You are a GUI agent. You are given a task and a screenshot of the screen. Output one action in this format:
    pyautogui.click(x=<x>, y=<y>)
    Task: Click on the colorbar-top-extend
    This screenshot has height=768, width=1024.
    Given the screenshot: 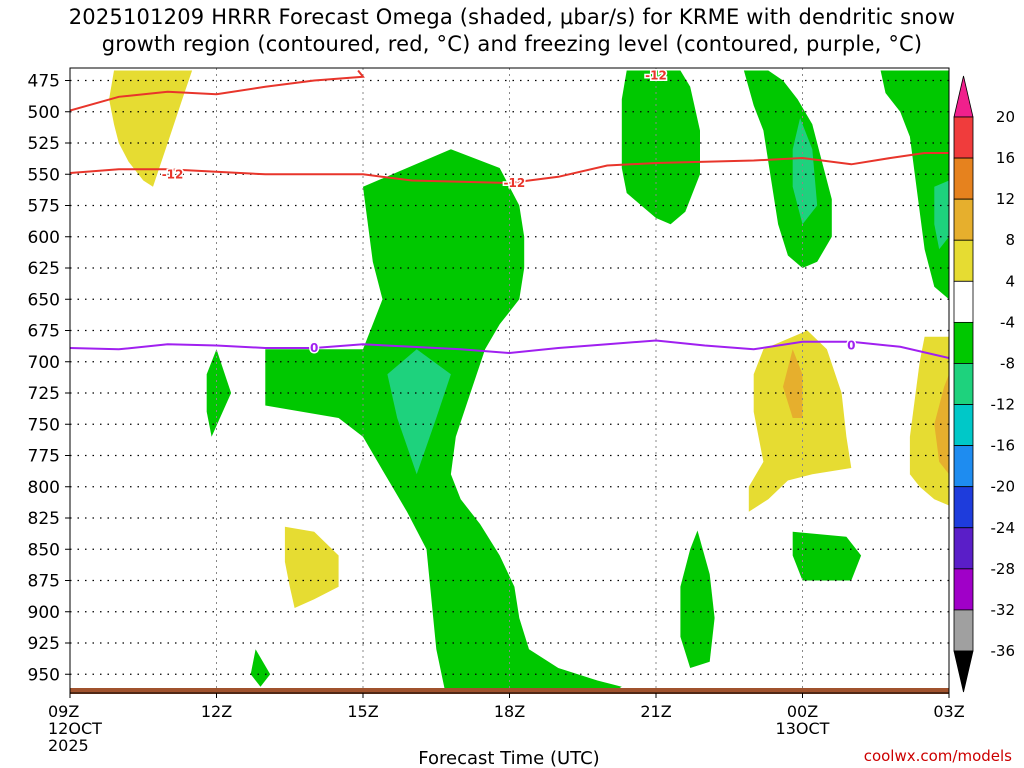 What is the action you would take?
    pyautogui.click(x=963, y=96)
    